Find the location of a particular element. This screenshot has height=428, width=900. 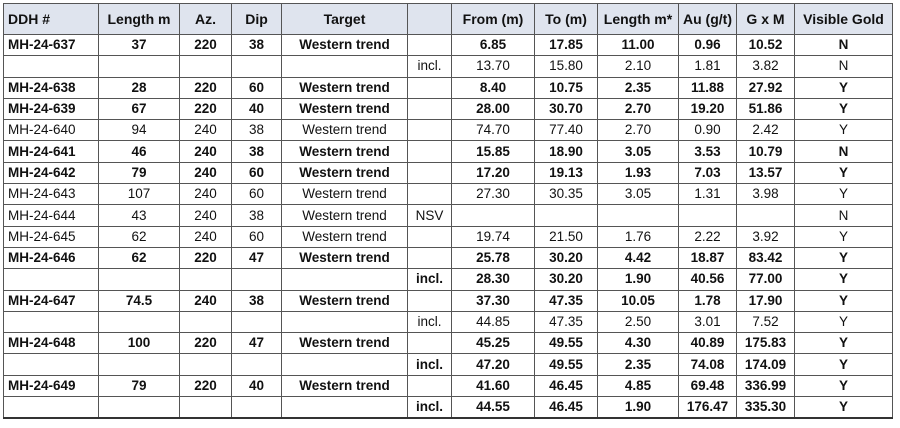

cell-to: 21.50 is located at coordinates (566, 236).